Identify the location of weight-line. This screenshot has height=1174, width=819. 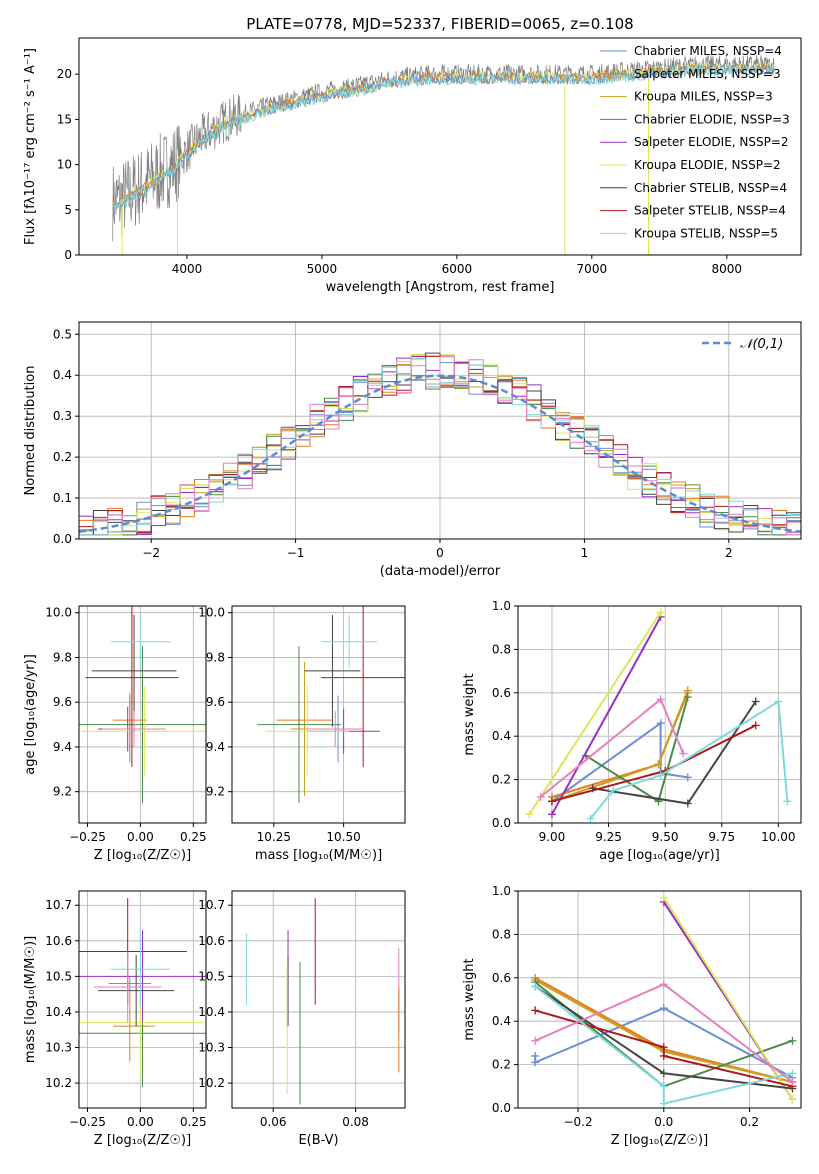
(663, 1048).